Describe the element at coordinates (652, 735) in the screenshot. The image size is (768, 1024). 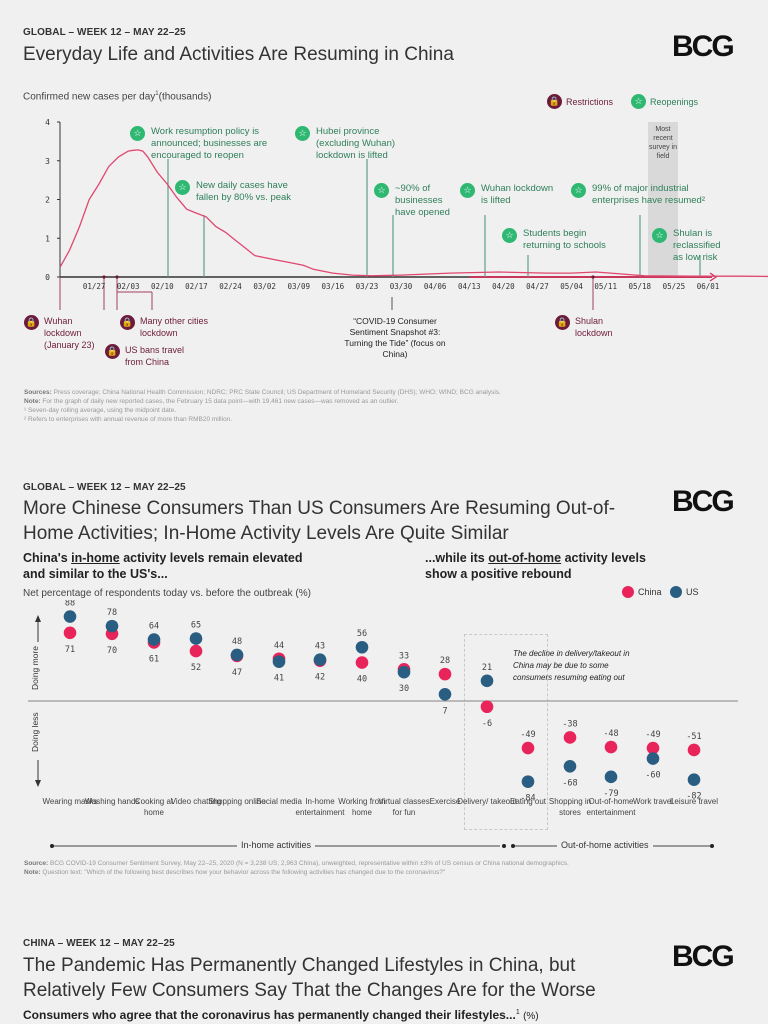
I see `value-label-top: -49` at that location.